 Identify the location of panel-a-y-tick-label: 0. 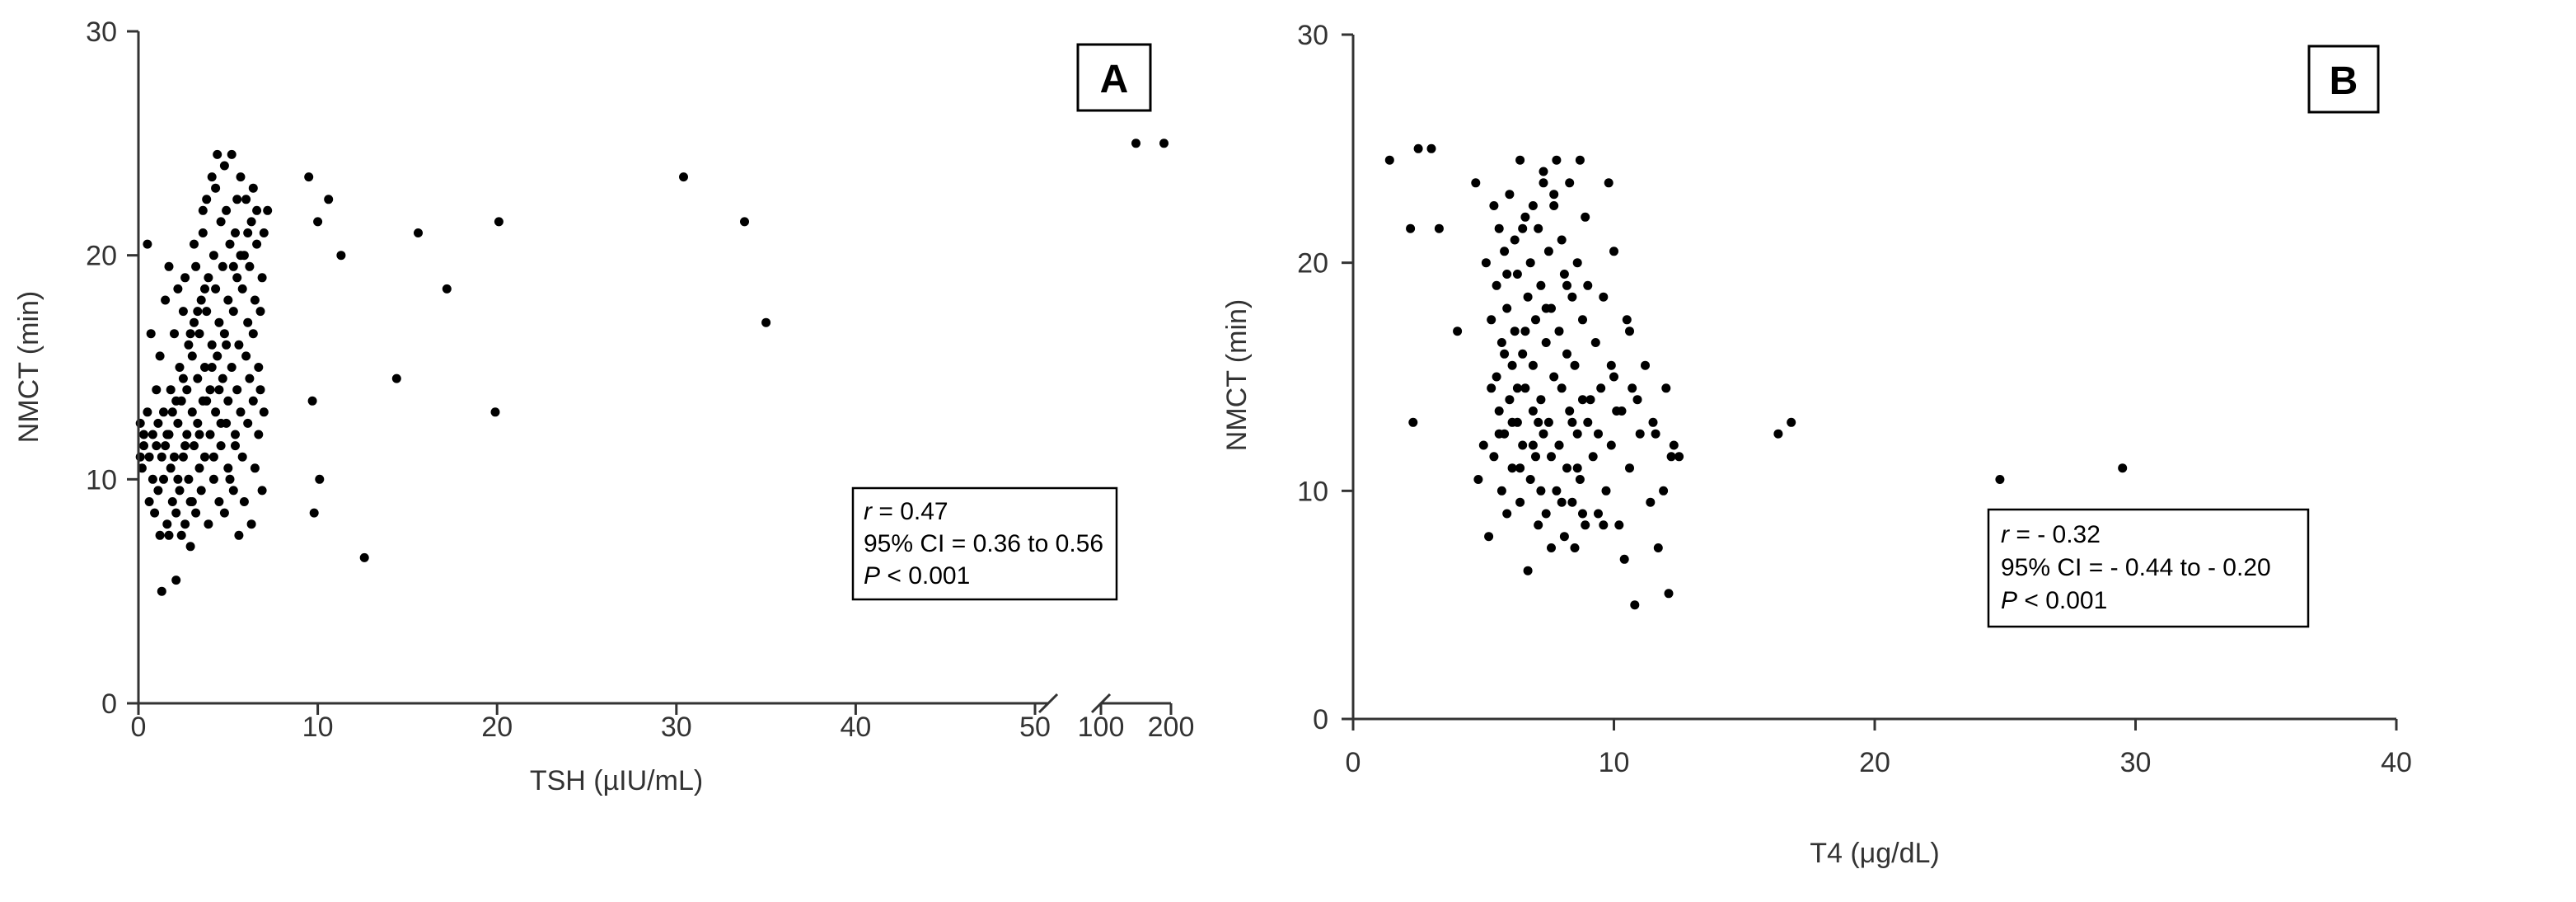
(109, 704).